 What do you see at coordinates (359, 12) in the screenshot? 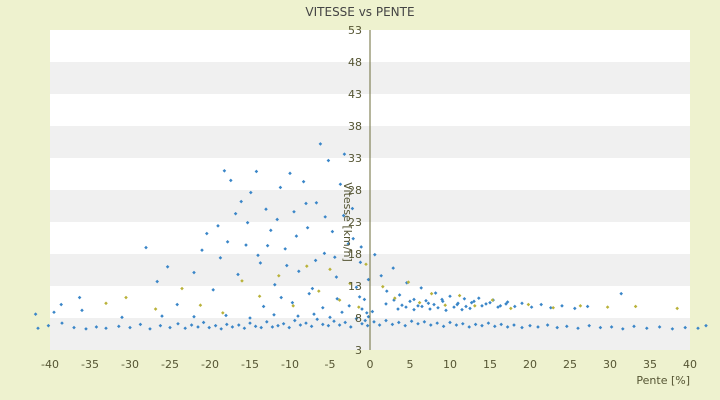
I see `chart-title: VITESSE vs PENTE` at bounding box center [359, 12].